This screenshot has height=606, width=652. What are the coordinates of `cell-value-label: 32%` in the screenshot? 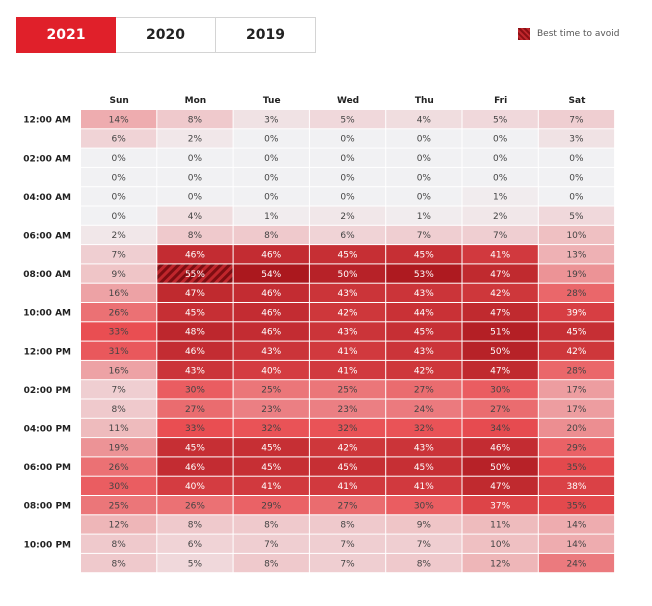 It's located at (348, 429).